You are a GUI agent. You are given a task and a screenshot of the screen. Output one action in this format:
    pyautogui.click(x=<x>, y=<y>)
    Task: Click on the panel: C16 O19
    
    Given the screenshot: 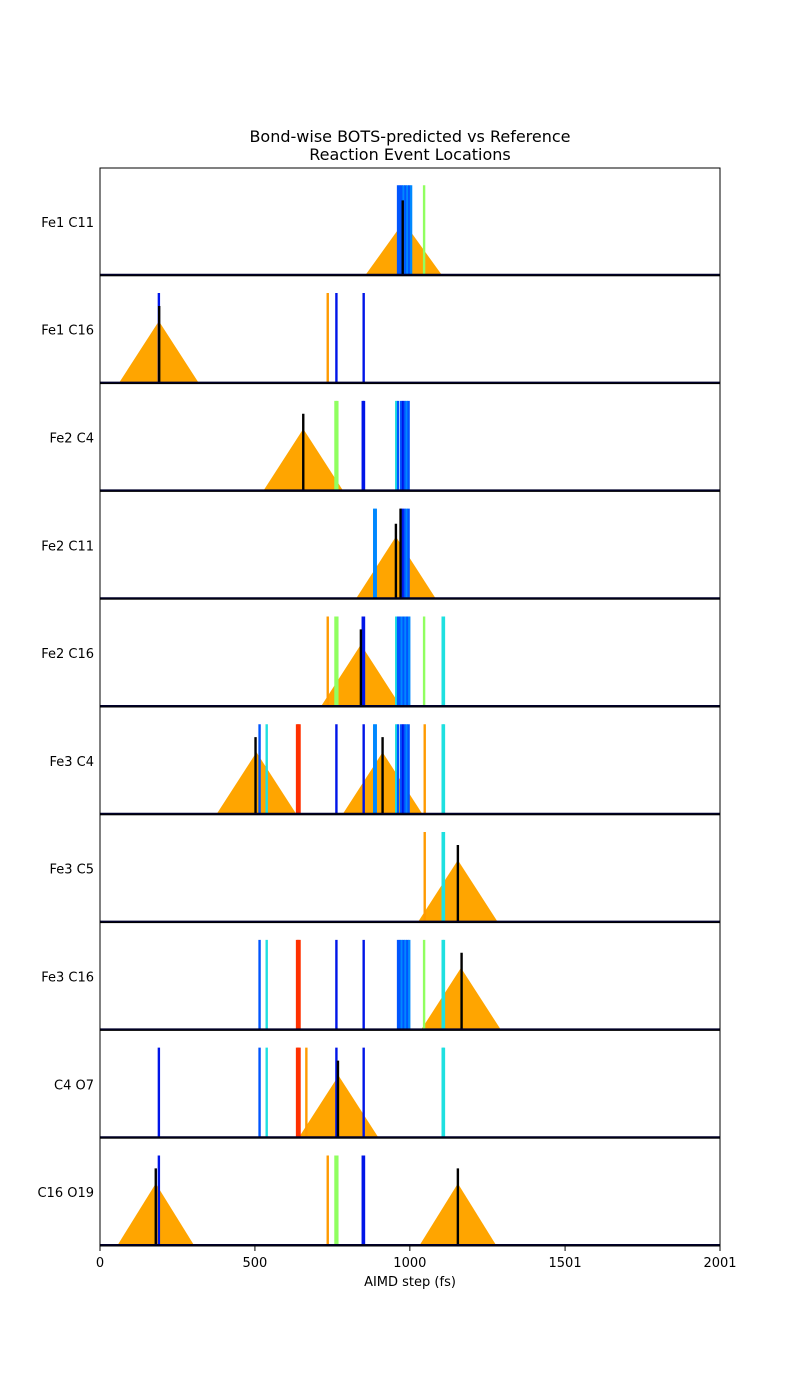 What is the action you would take?
    pyautogui.click(x=379, y=1192)
    